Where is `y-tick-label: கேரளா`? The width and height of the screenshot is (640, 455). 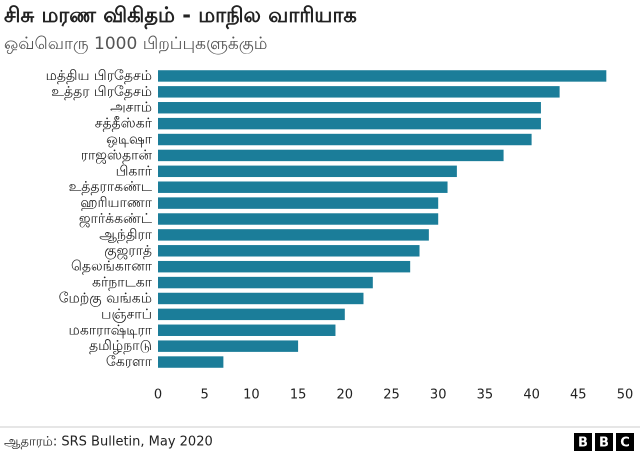 y-tick-label: கேரளா is located at coordinates (129, 362).